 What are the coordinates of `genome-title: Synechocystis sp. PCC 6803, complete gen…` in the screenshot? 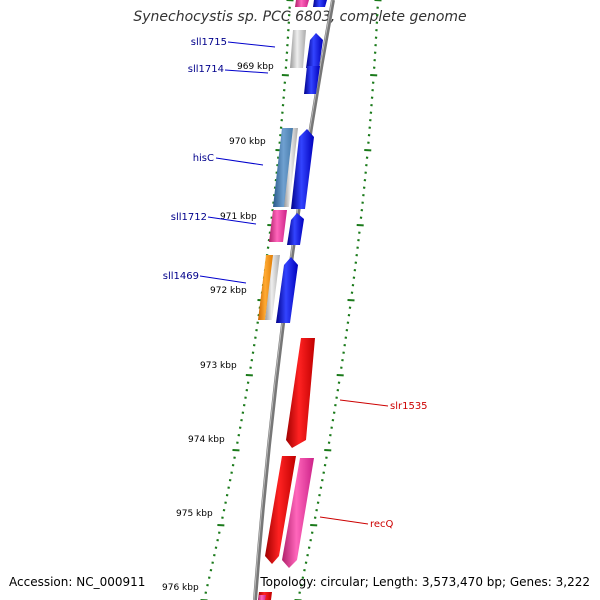 It's located at (300, 17).